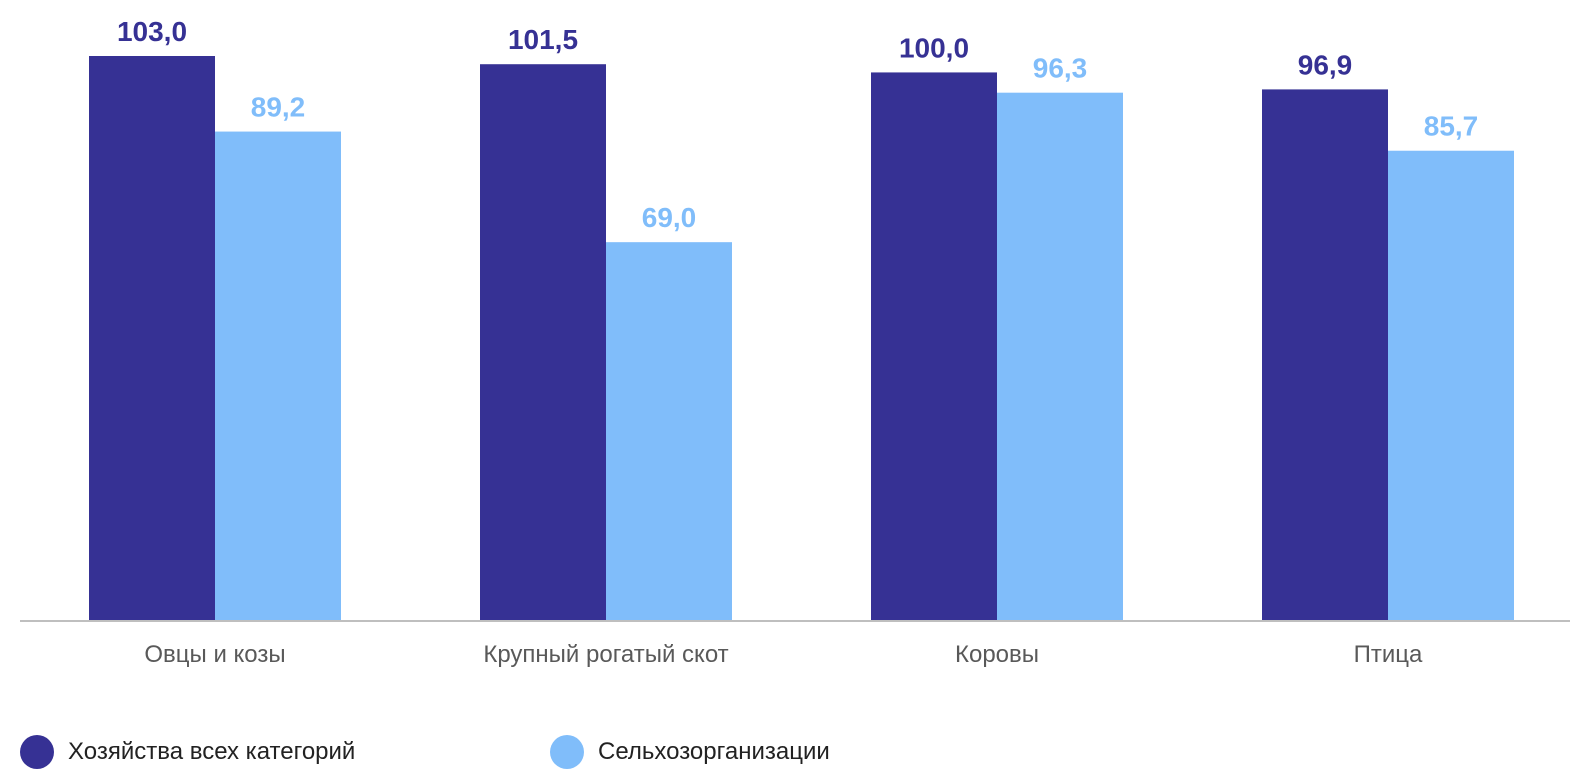  Describe the element at coordinates (669, 431) in the screenshot. I see `bar-s1-c1` at that location.